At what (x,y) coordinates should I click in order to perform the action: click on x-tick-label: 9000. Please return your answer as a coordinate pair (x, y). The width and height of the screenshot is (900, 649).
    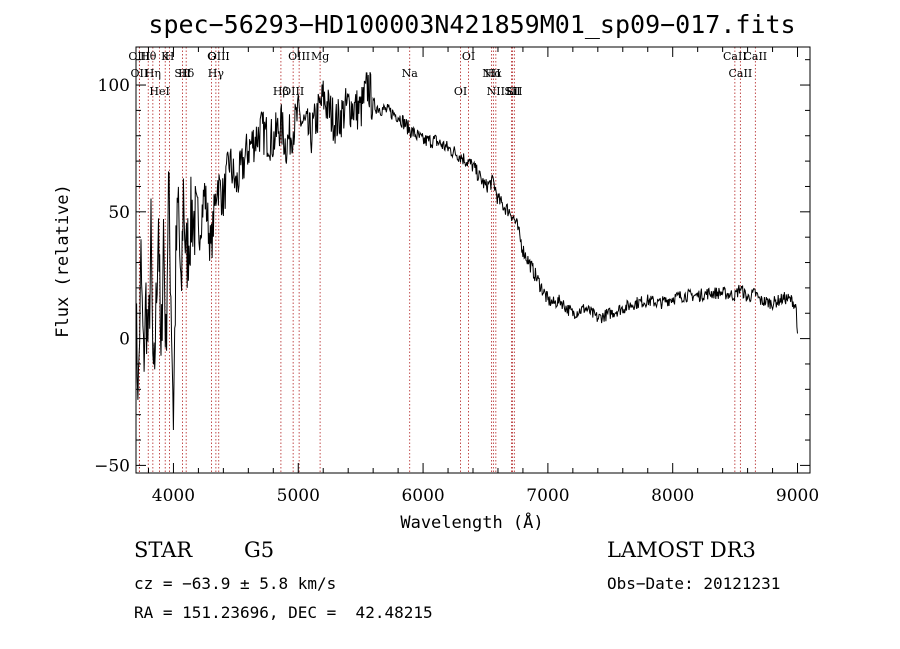
    Looking at the image, I should click on (797, 496).